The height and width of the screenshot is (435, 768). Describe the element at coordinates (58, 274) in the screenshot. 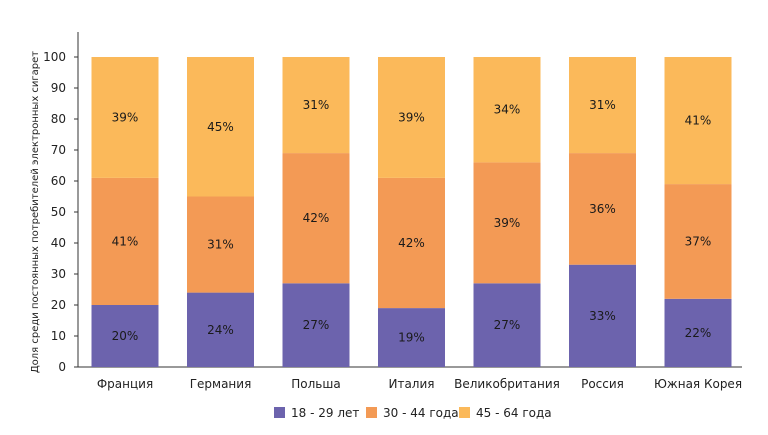

I see `y-tick-label: 30` at that location.